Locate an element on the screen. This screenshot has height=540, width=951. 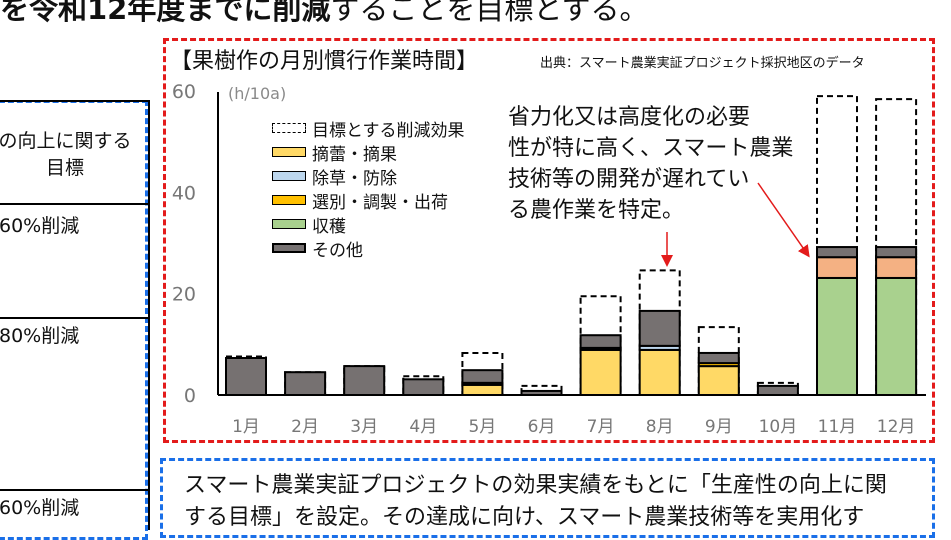
goal-table-header: の向上に関する 目標 is located at coordinates (75, 152).